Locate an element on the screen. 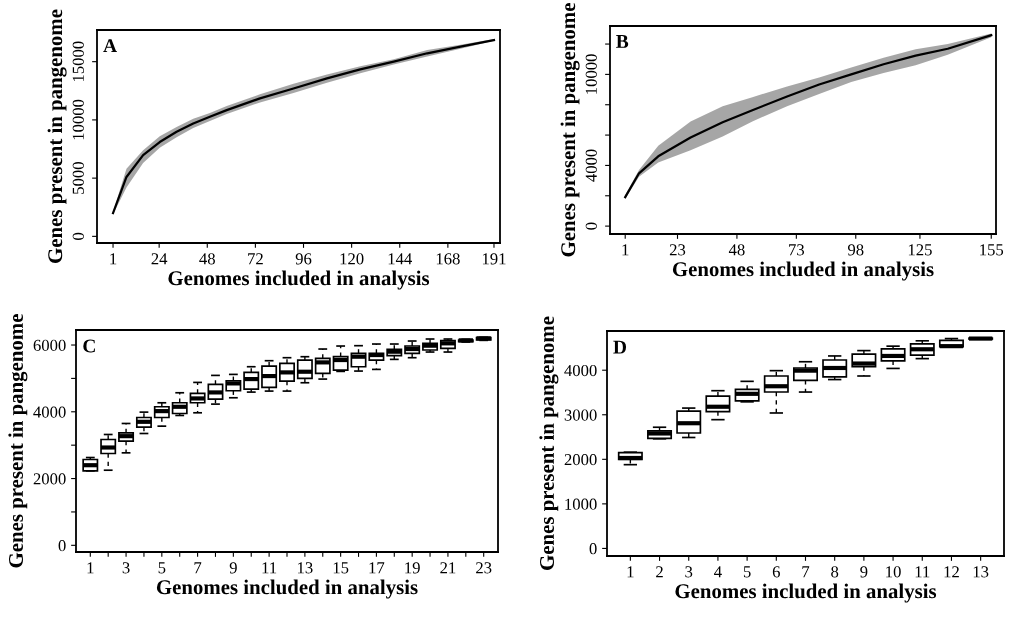 The height and width of the screenshot is (619, 1011). x-tick-label: 96 is located at coordinates (303, 259).